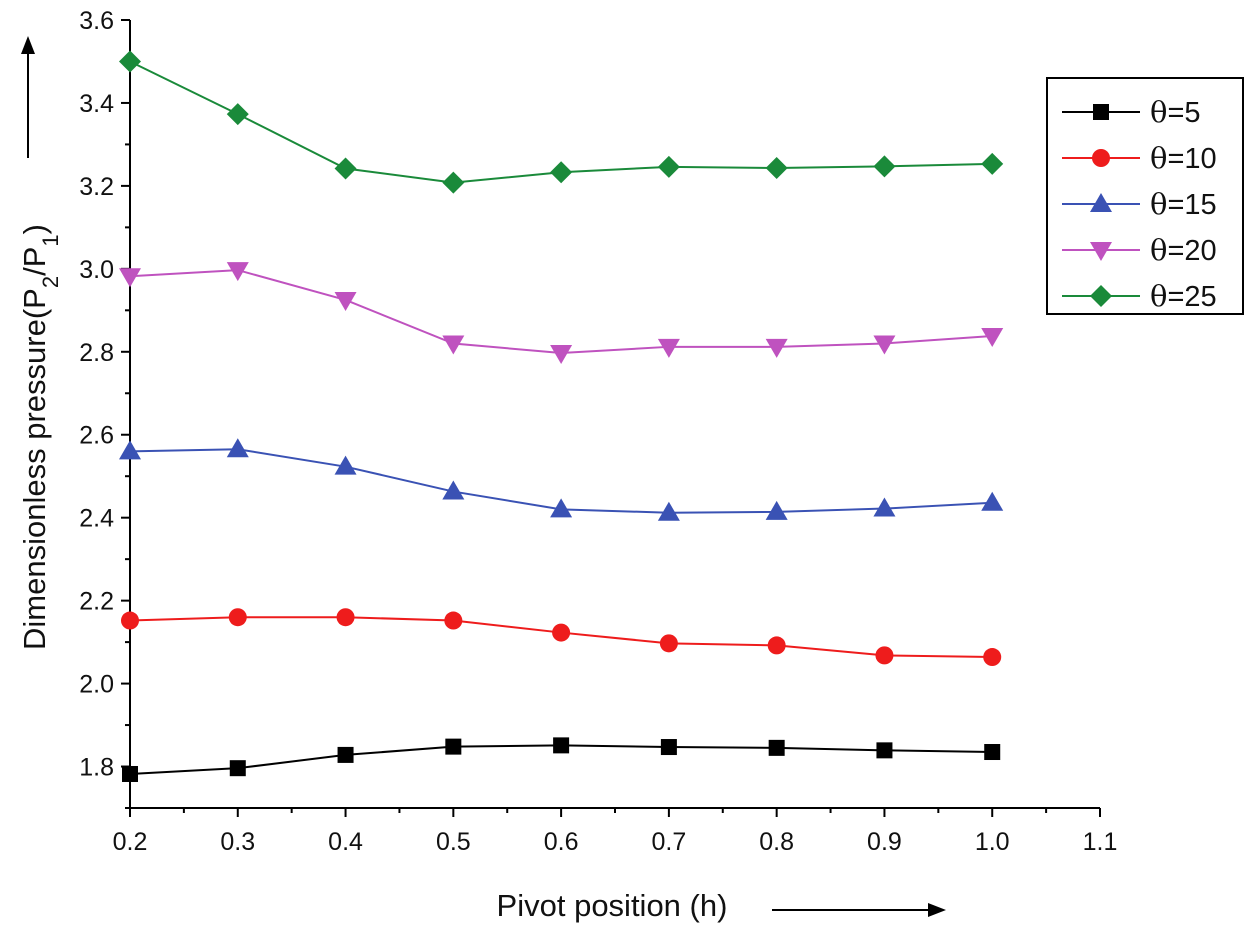  What do you see at coordinates (28, 97) in the screenshot?
I see `y-axis-arrow` at bounding box center [28, 97].